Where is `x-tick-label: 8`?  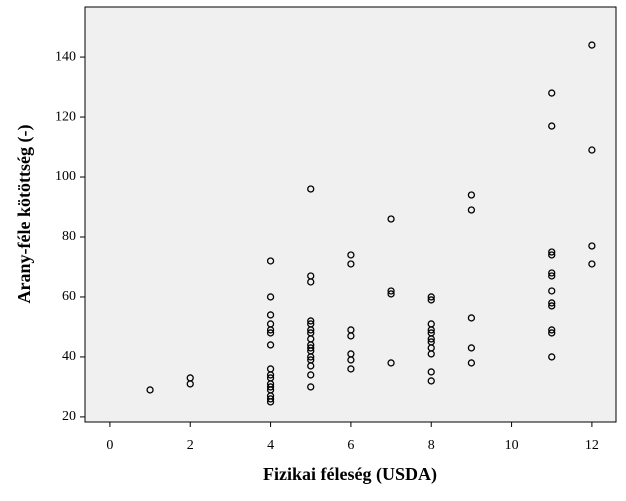
x-tick-label: 8 is located at coordinates (431, 445).